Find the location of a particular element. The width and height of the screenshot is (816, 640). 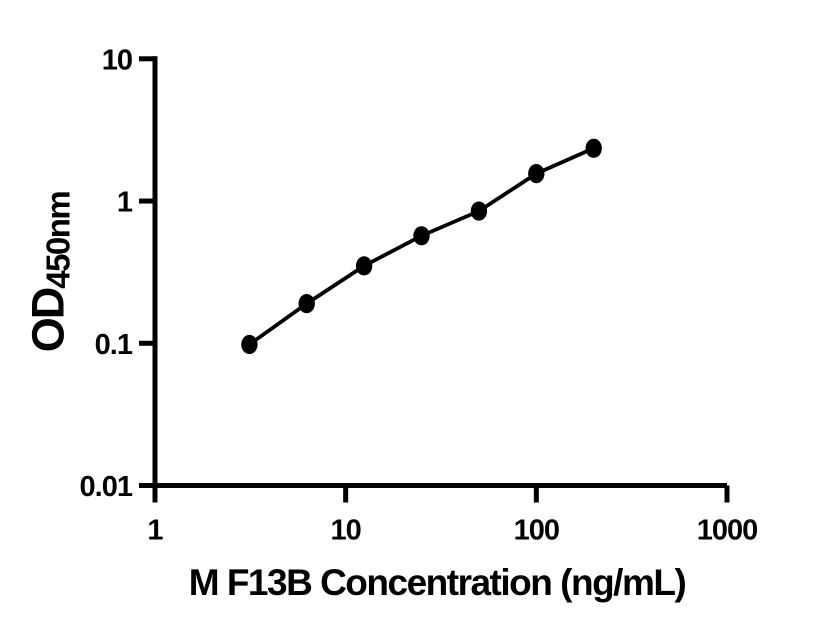

y-axis-title-main: OD is located at coordinates (48, 320).